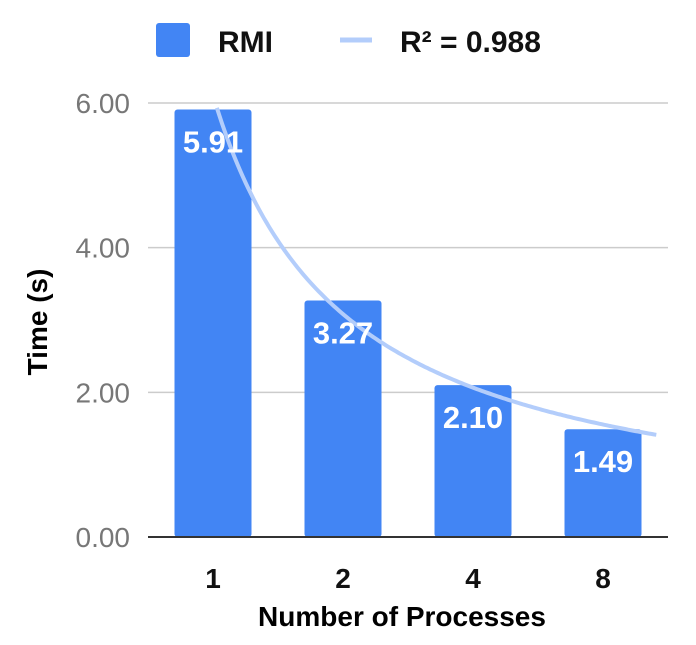  What do you see at coordinates (103, 103) in the screenshot?
I see `y-tick-label: 6.00` at bounding box center [103, 103].